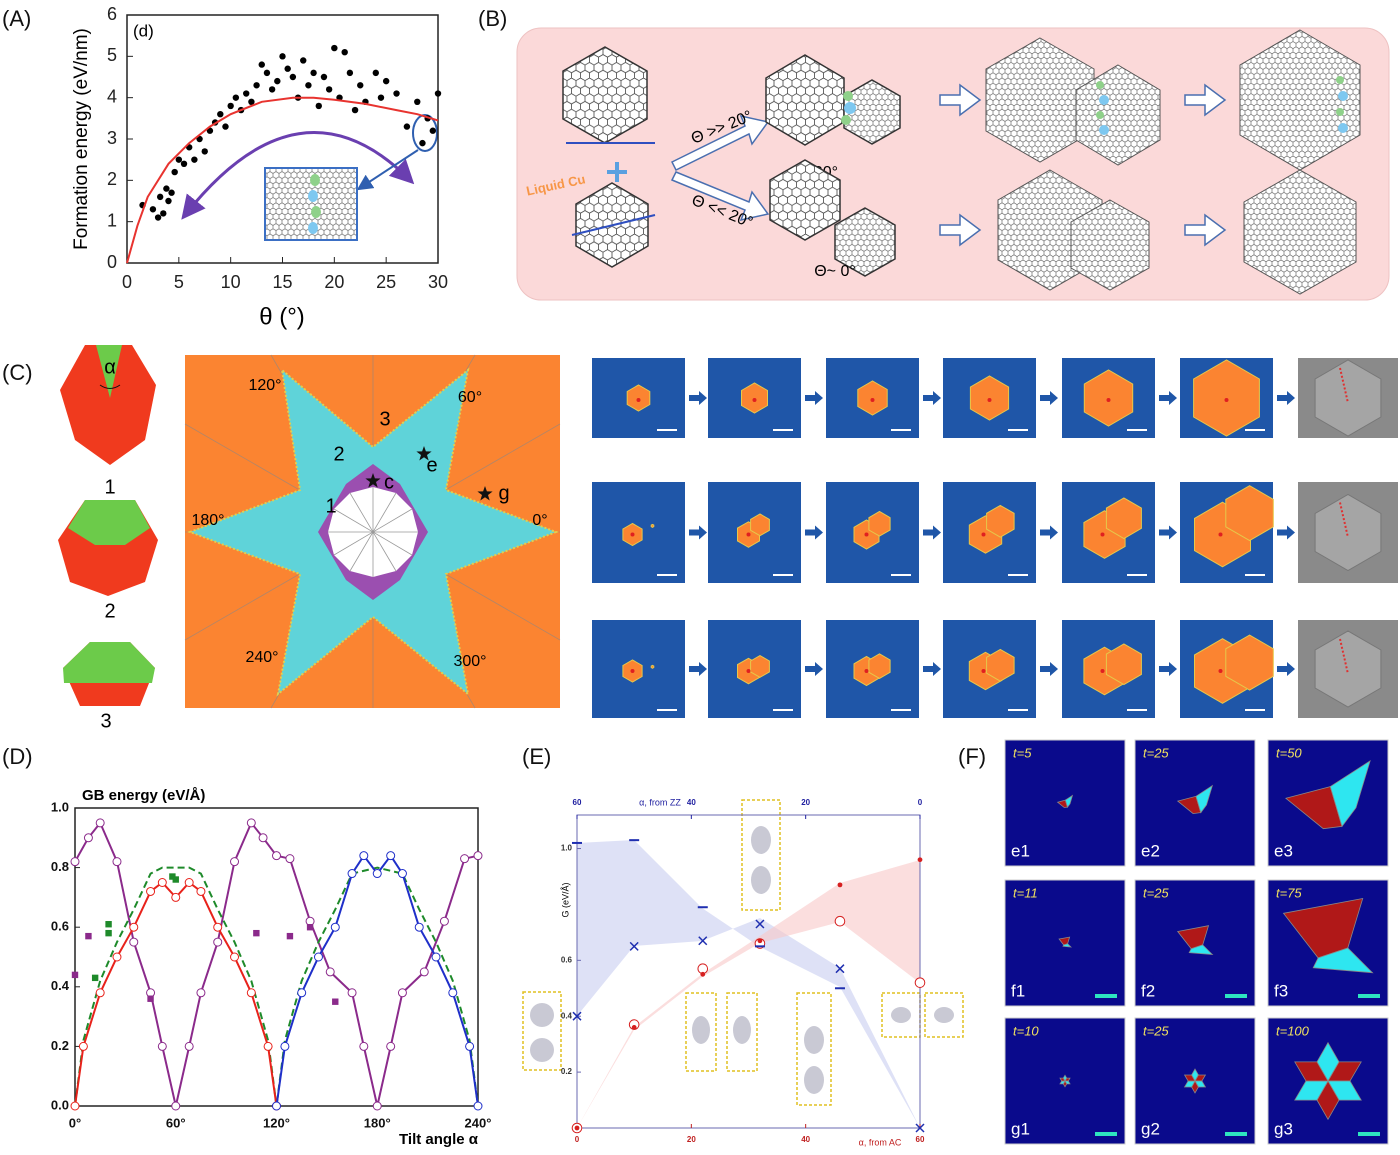 This screenshot has height=1155, width=1400. I want to click on label: 3, so click(105, 721).